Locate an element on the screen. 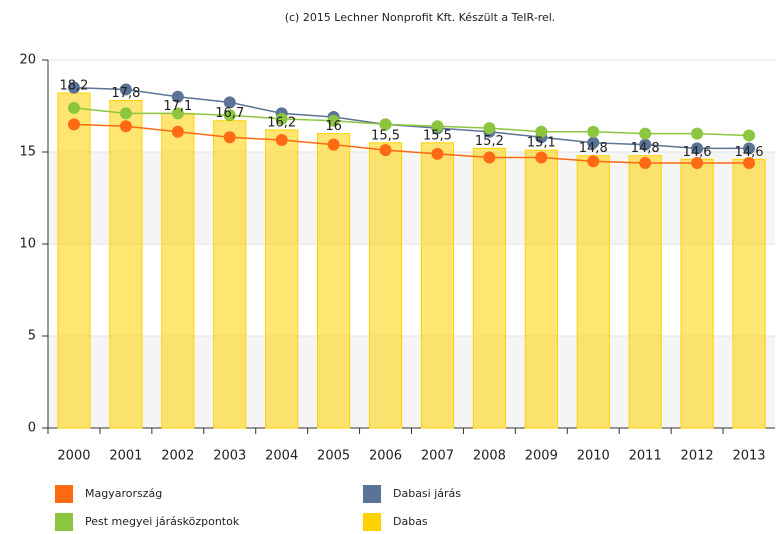 The width and height of the screenshot is (776, 534). x-tick-label: 2005 is located at coordinates (333, 456).